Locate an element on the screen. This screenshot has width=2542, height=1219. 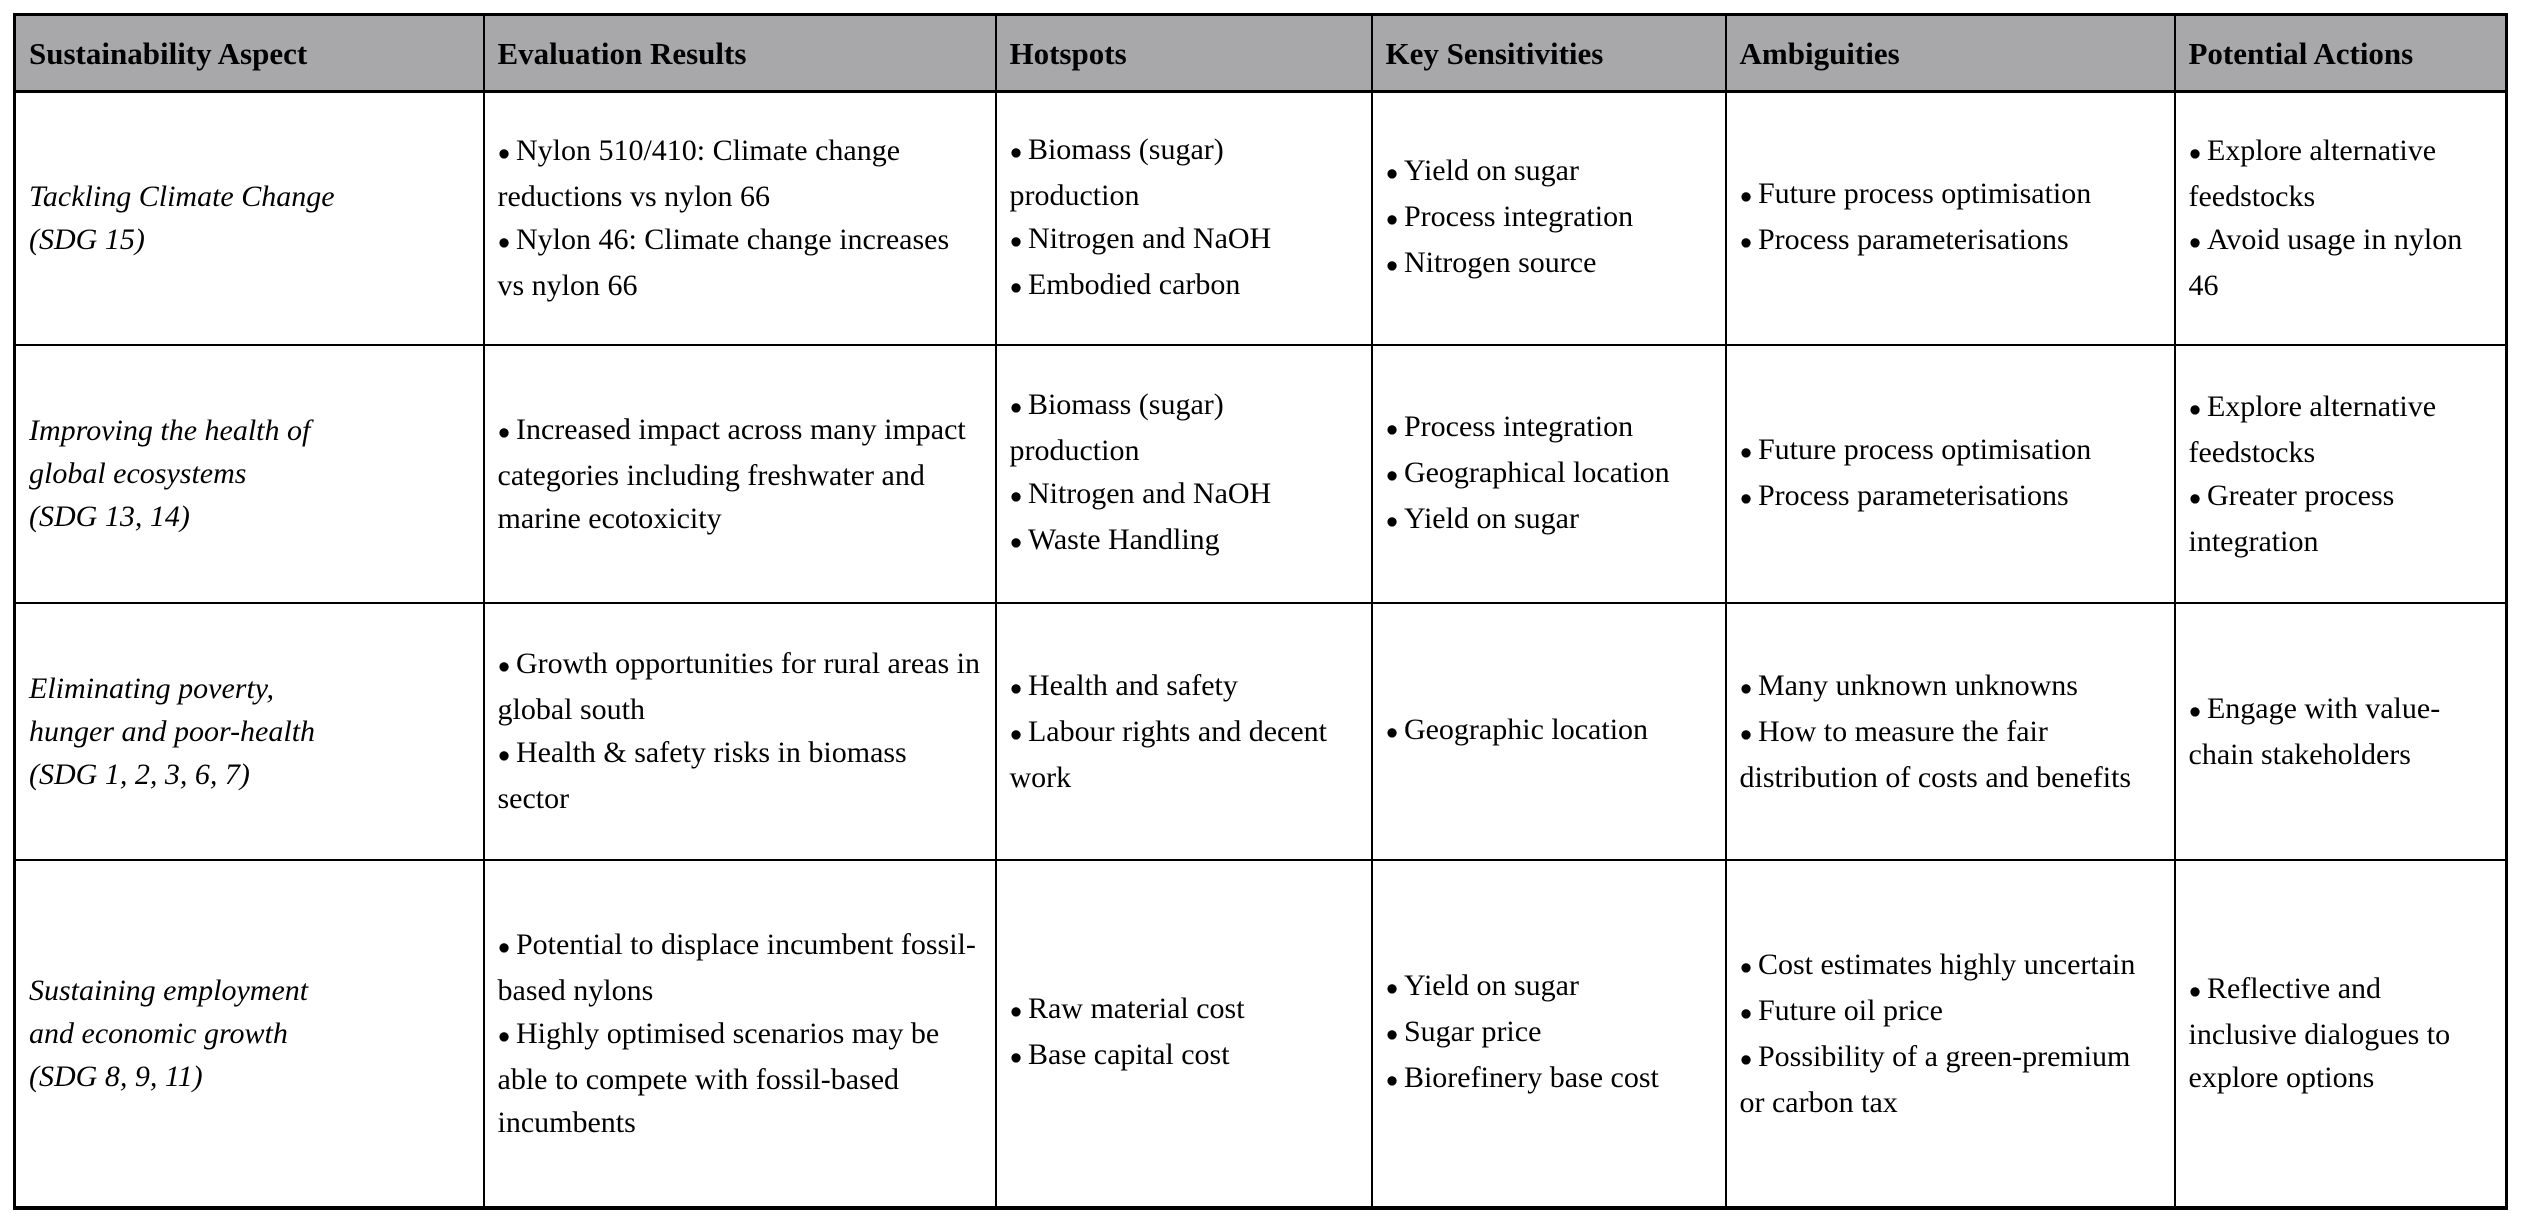
bullet-item: Greater process integration is located at coordinates (2340, 518).